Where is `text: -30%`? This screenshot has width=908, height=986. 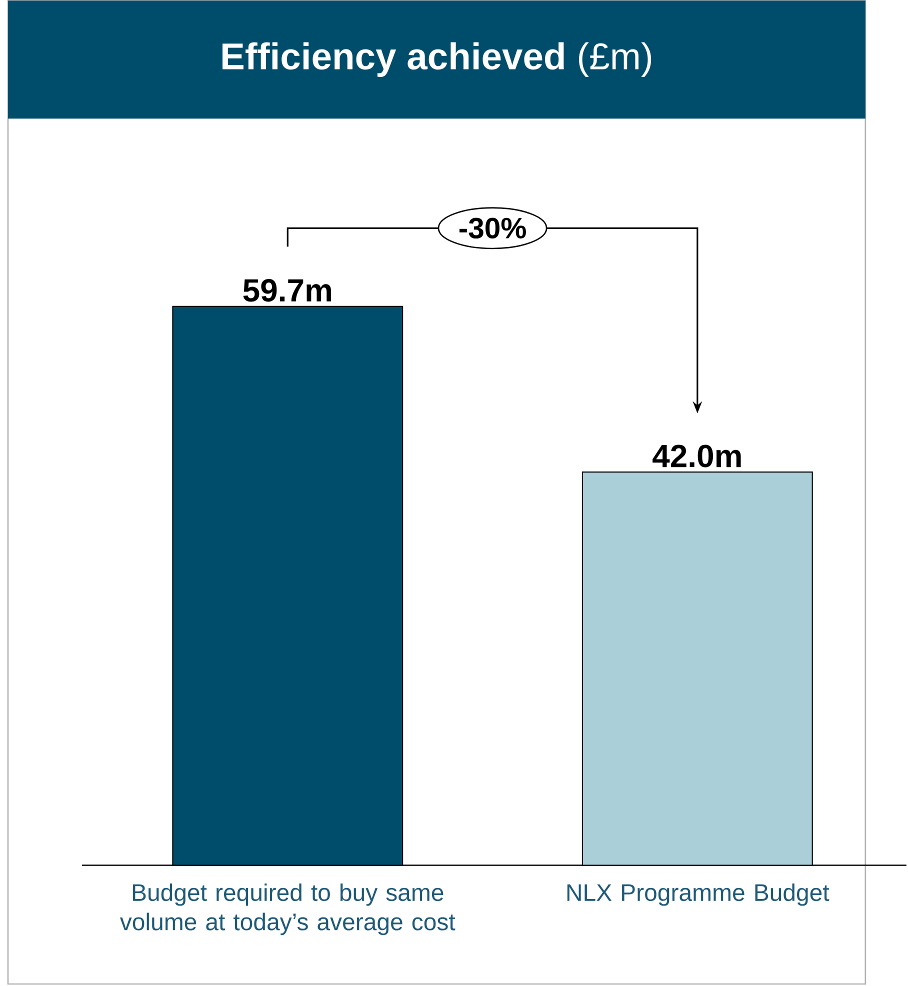 text: -30% is located at coordinates (492, 228).